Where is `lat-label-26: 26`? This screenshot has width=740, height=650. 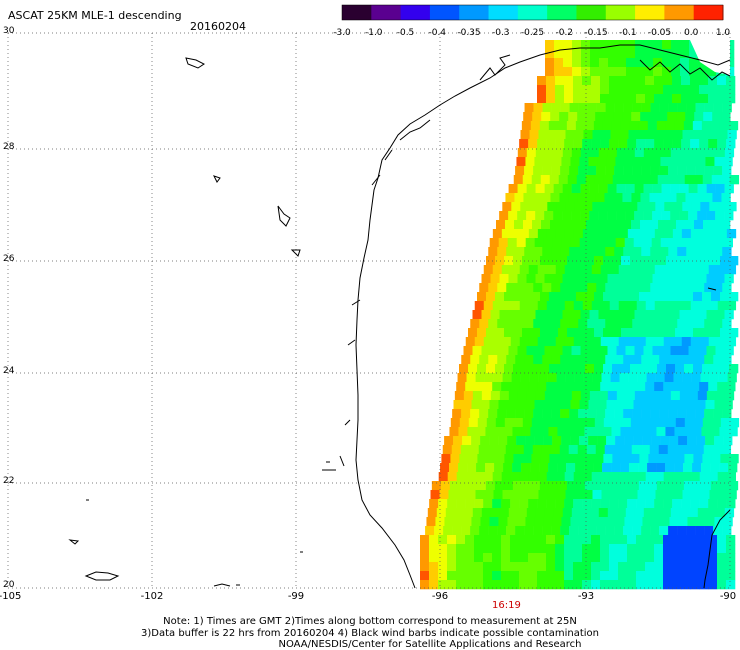 lat-label-26: 26 is located at coordinates (8, 259).